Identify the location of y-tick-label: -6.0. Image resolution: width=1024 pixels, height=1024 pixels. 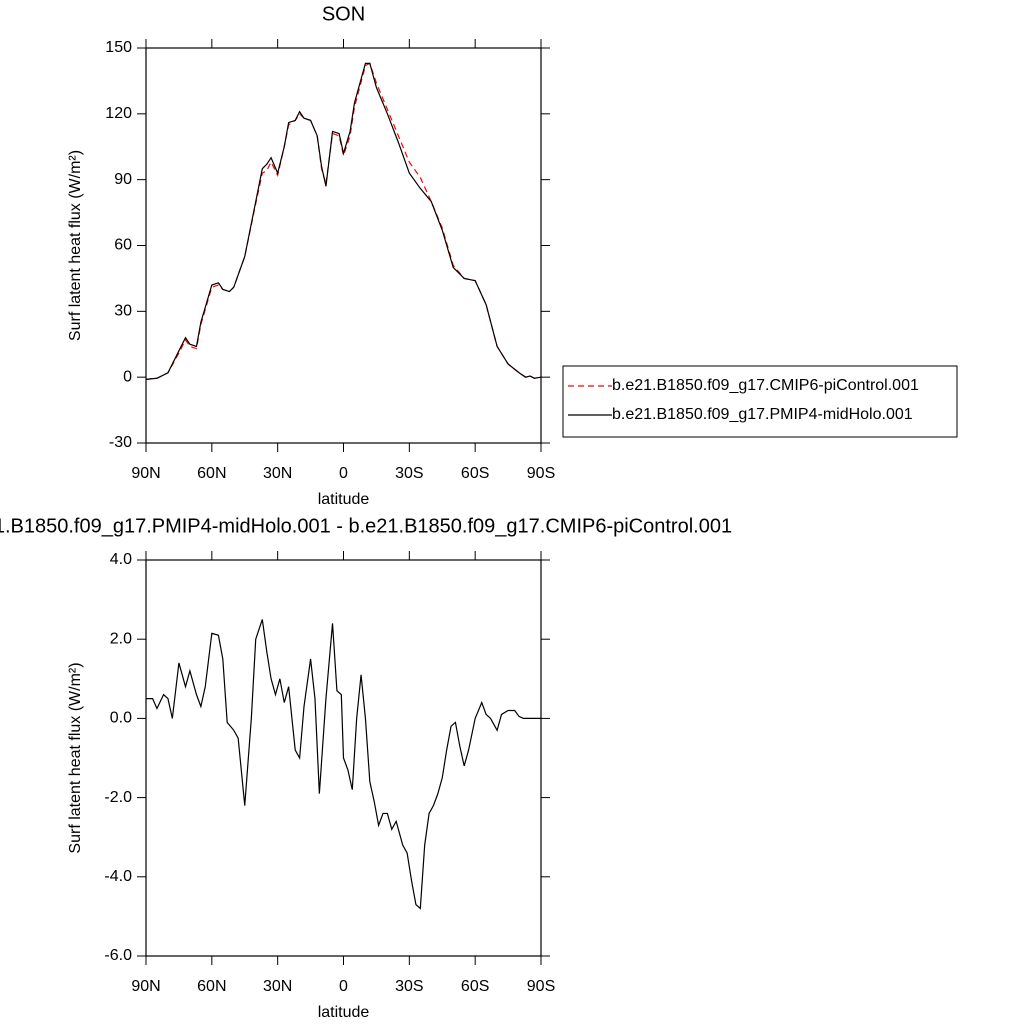
(118, 955).